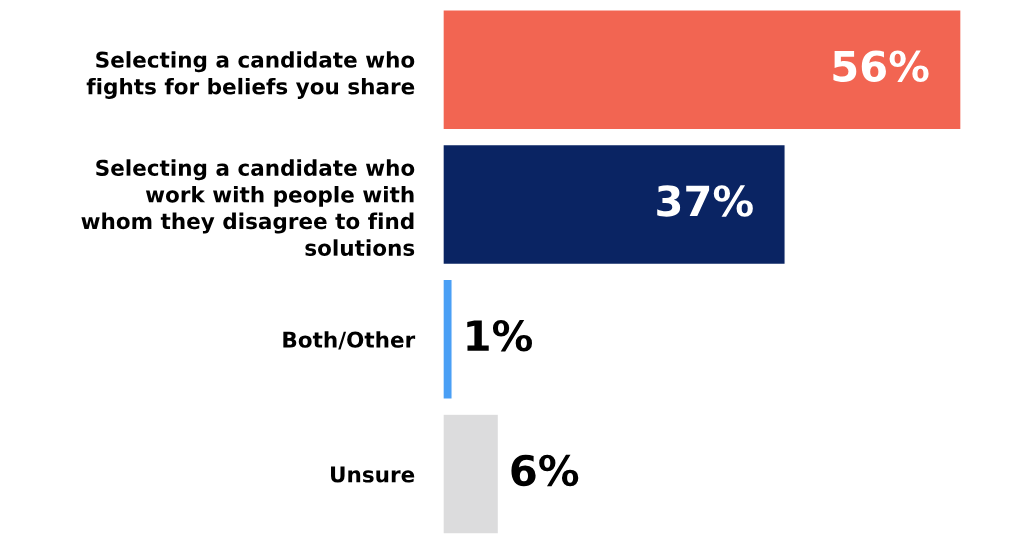 The image size is (1024, 539). Describe the element at coordinates (705, 201) in the screenshot. I see `data-label: 37%` at that location.